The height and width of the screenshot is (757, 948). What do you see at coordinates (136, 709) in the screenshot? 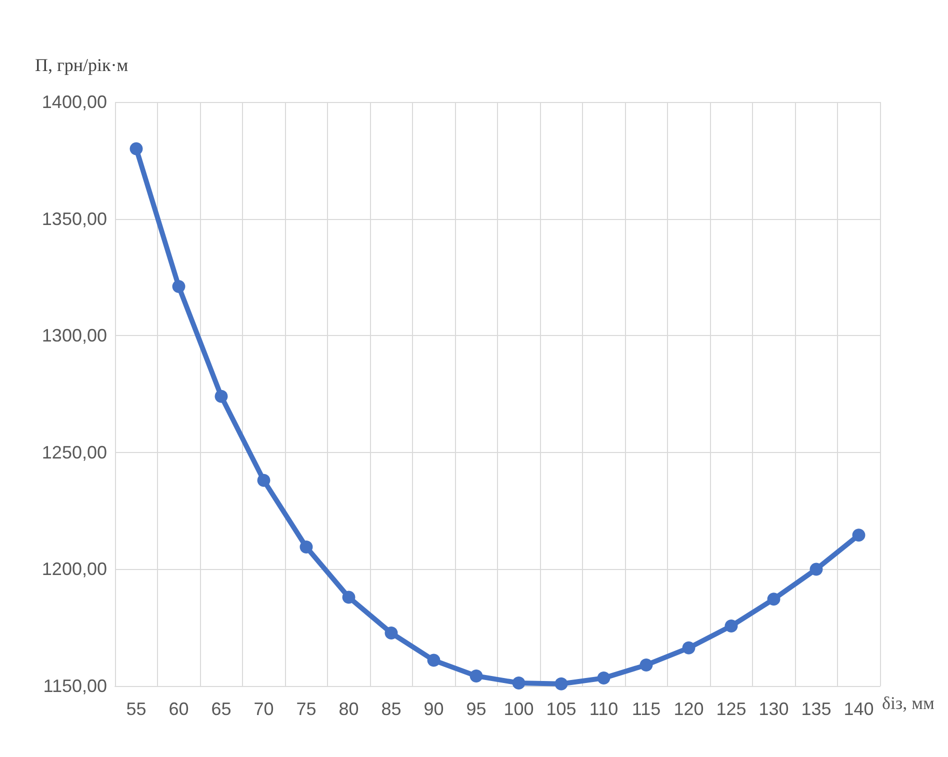
I see `x-tick-label: 55` at bounding box center [136, 709].